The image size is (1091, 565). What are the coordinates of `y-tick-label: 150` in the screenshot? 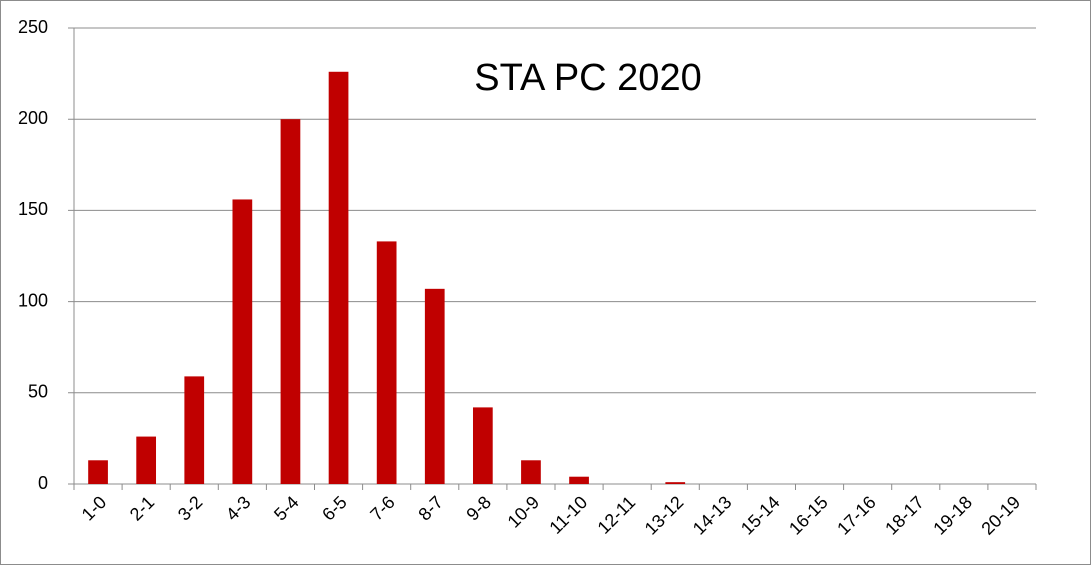 It's located at (33, 209).